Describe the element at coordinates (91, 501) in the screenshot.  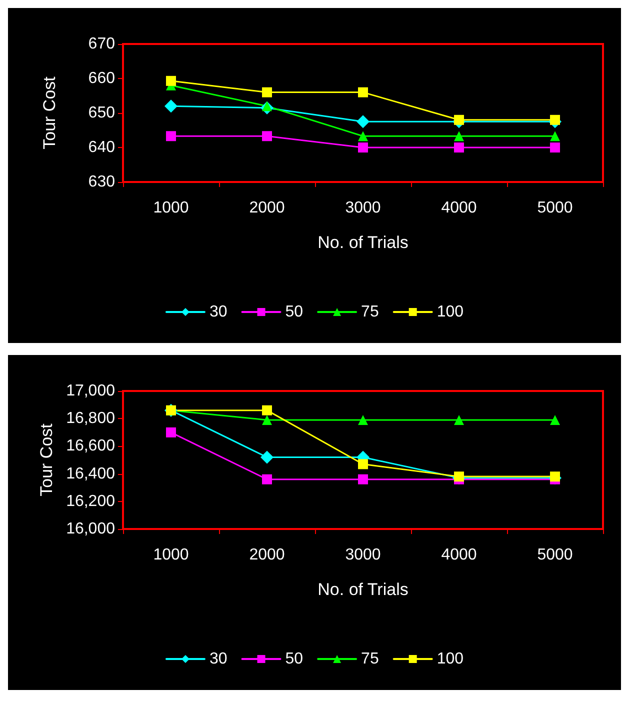
I see `y-tick-label: 16,200` at that location.